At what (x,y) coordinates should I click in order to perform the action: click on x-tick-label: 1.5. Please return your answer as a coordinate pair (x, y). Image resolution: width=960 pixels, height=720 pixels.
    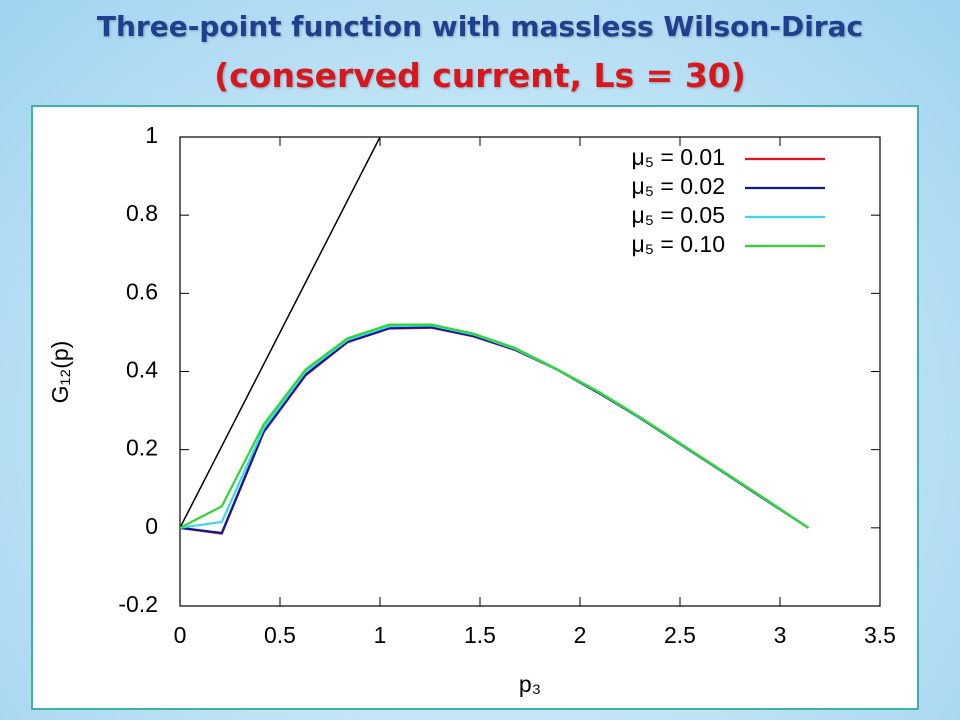
    Looking at the image, I should click on (480, 635).